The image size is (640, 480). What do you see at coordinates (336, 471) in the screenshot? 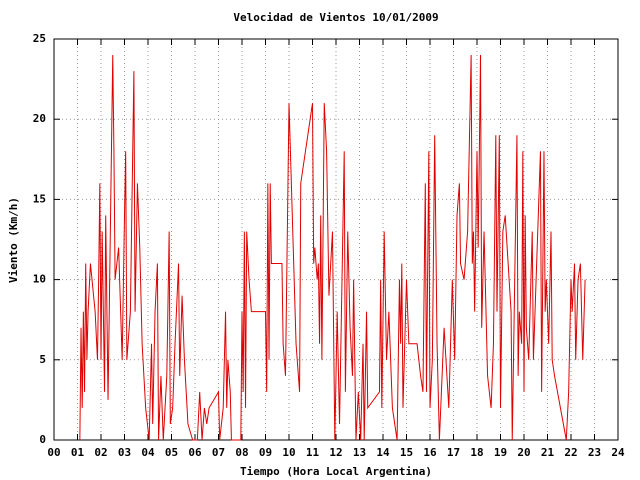
I see `x-axis-label: Tiempo (Hora Local Argentina)` at bounding box center [336, 471].